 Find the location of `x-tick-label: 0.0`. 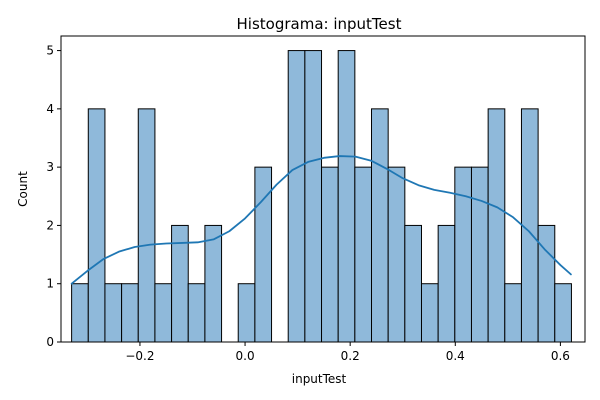

x-tick-label: 0.0 is located at coordinates (245, 356).